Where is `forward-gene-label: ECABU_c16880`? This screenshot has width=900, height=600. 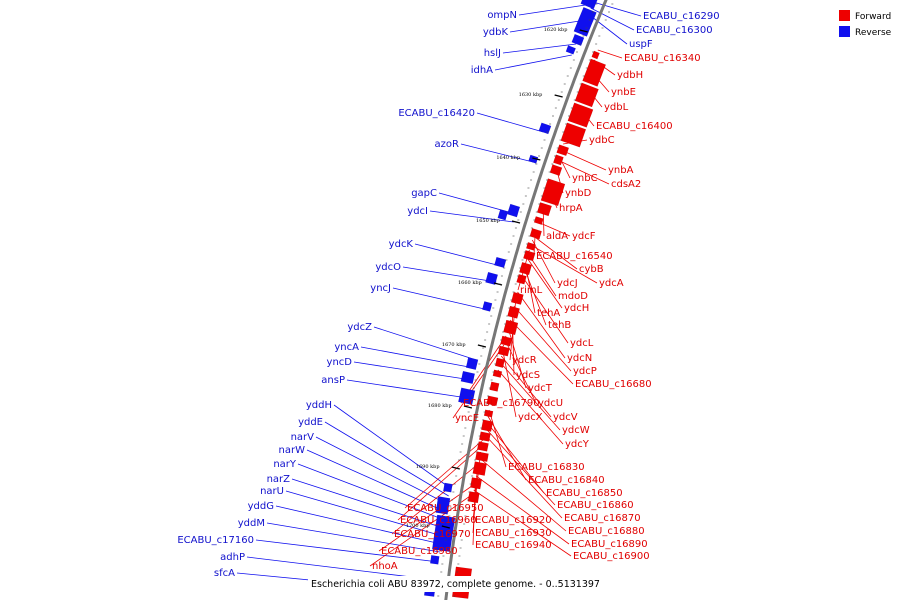
forward-gene-label: ECABU_c16880 is located at coordinates (606, 531).